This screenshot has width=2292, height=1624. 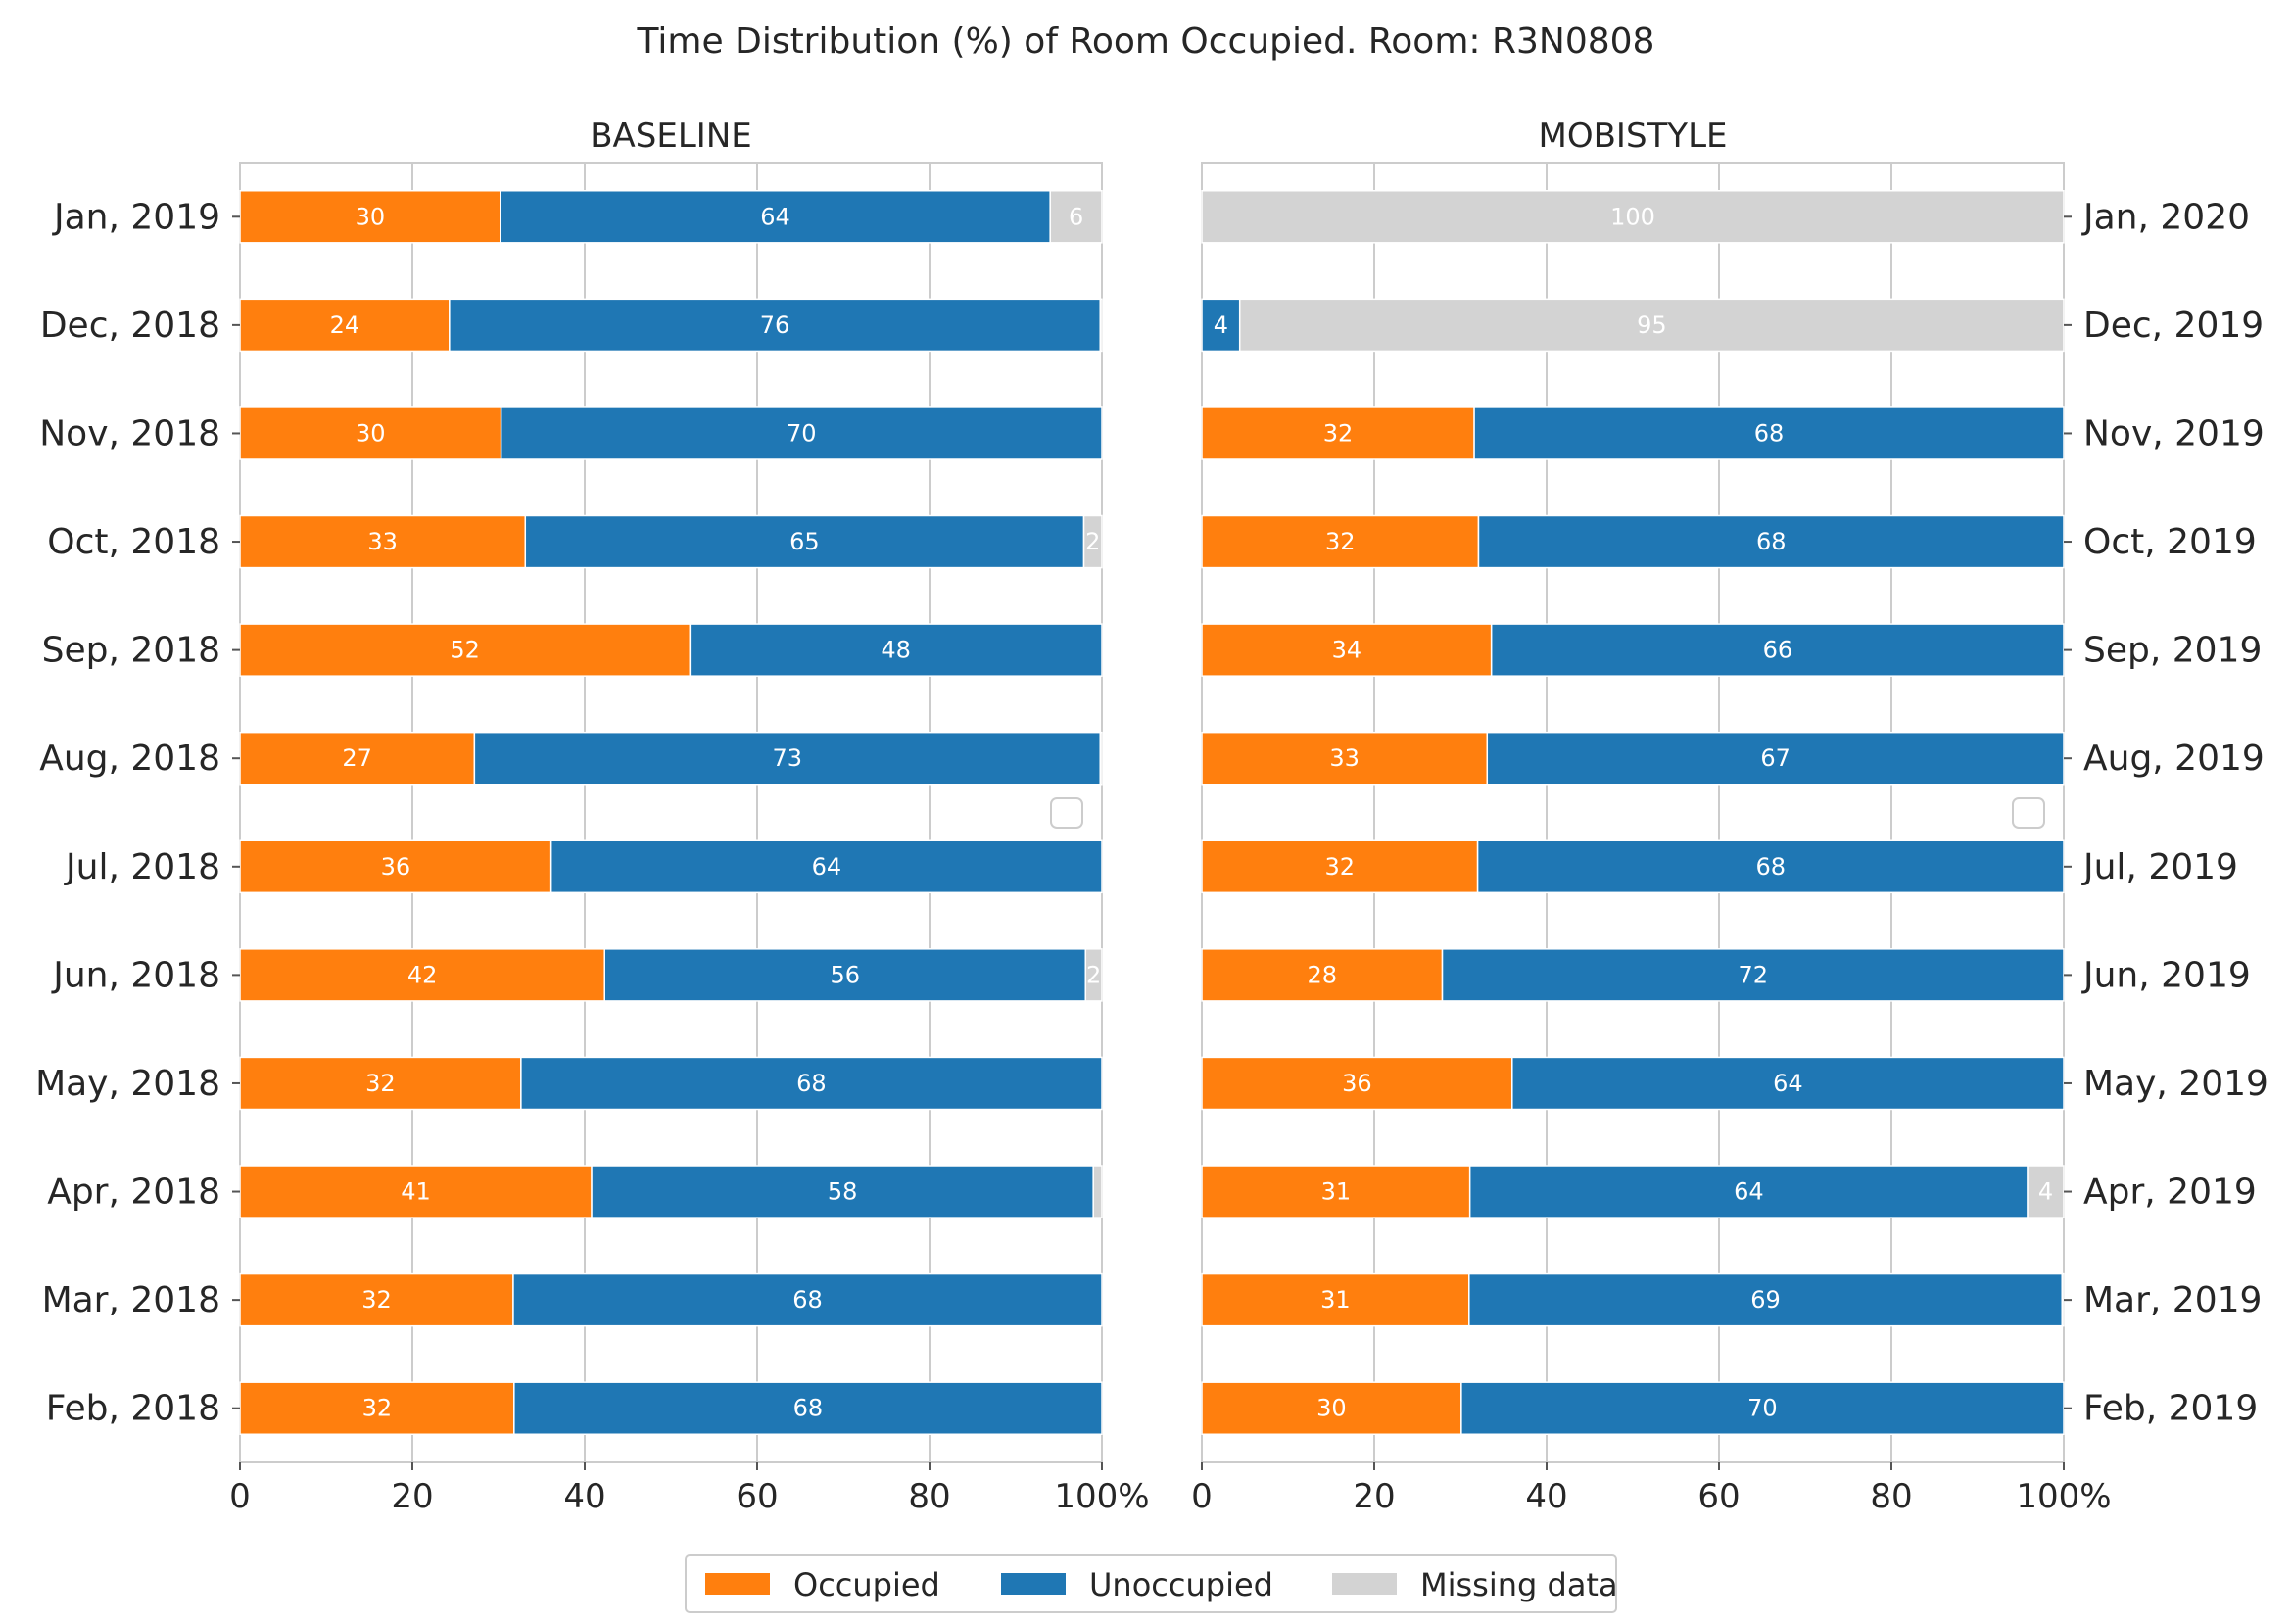 What do you see at coordinates (2170, 1409) in the screenshot?
I see `y-tick-label: Feb, 2019` at bounding box center [2170, 1409].